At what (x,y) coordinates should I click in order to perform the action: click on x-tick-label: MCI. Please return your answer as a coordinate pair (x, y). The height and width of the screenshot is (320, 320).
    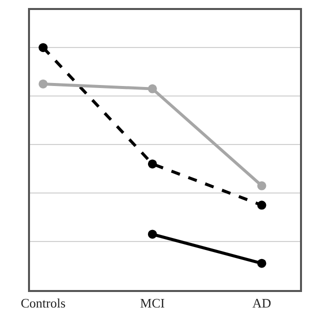
    Looking at the image, I should click on (152, 302).